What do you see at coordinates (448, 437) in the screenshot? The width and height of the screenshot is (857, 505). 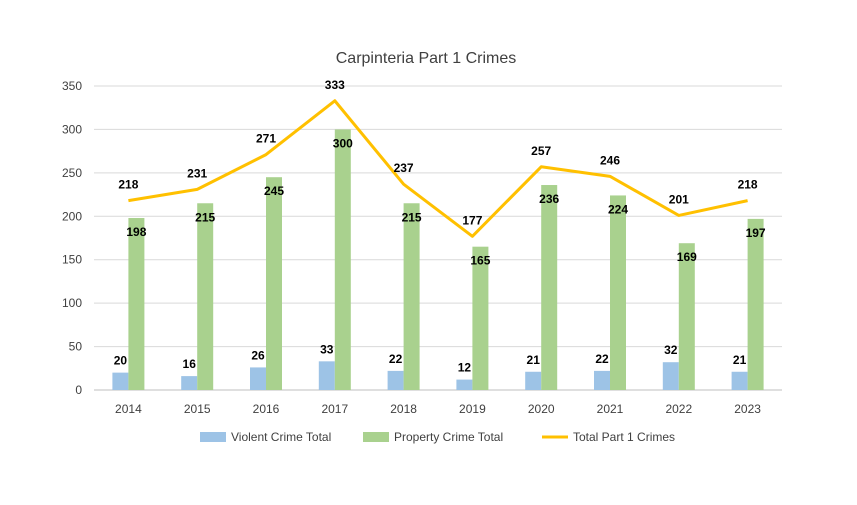 I see `legend-label: Property Crime Total` at bounding box center [448, 437].